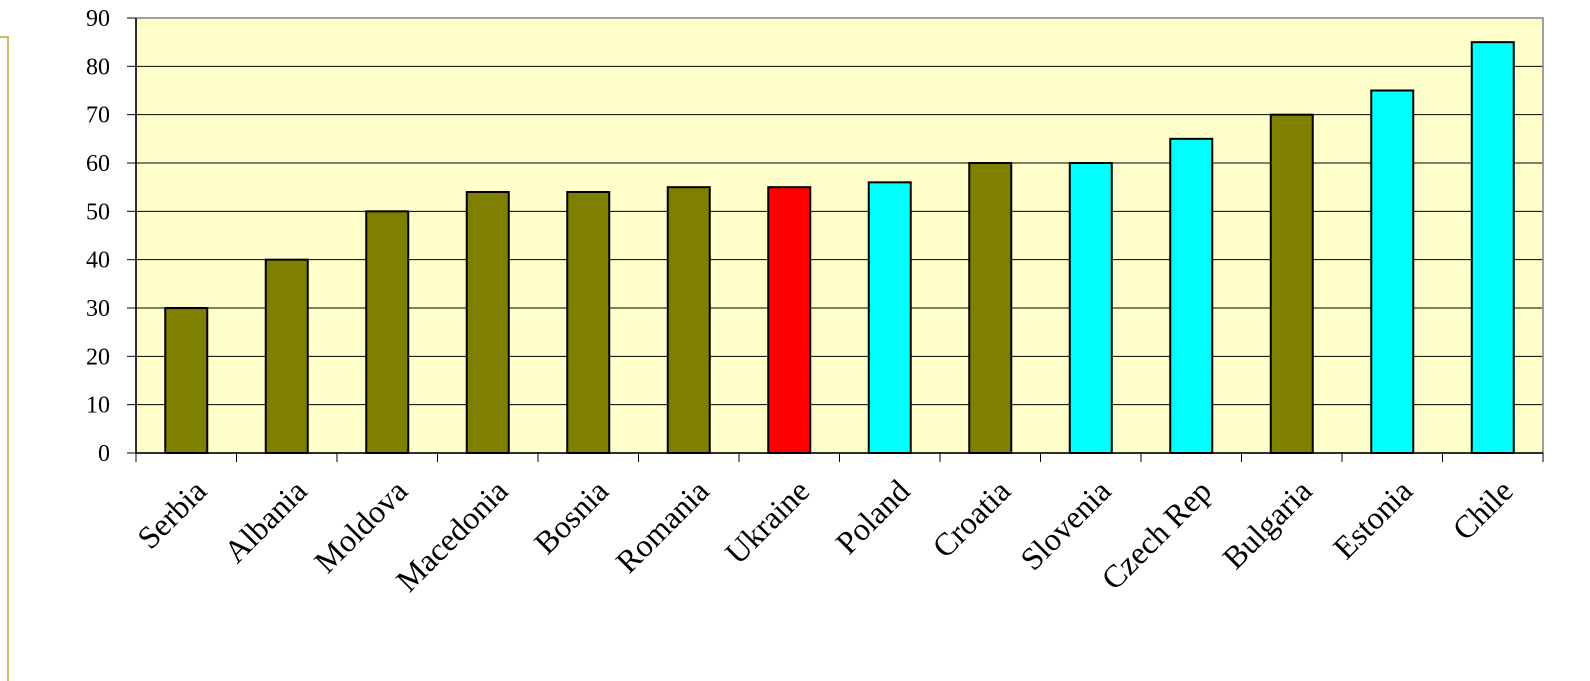  I want to click on y-tick-label: 10, so click(98, 406).